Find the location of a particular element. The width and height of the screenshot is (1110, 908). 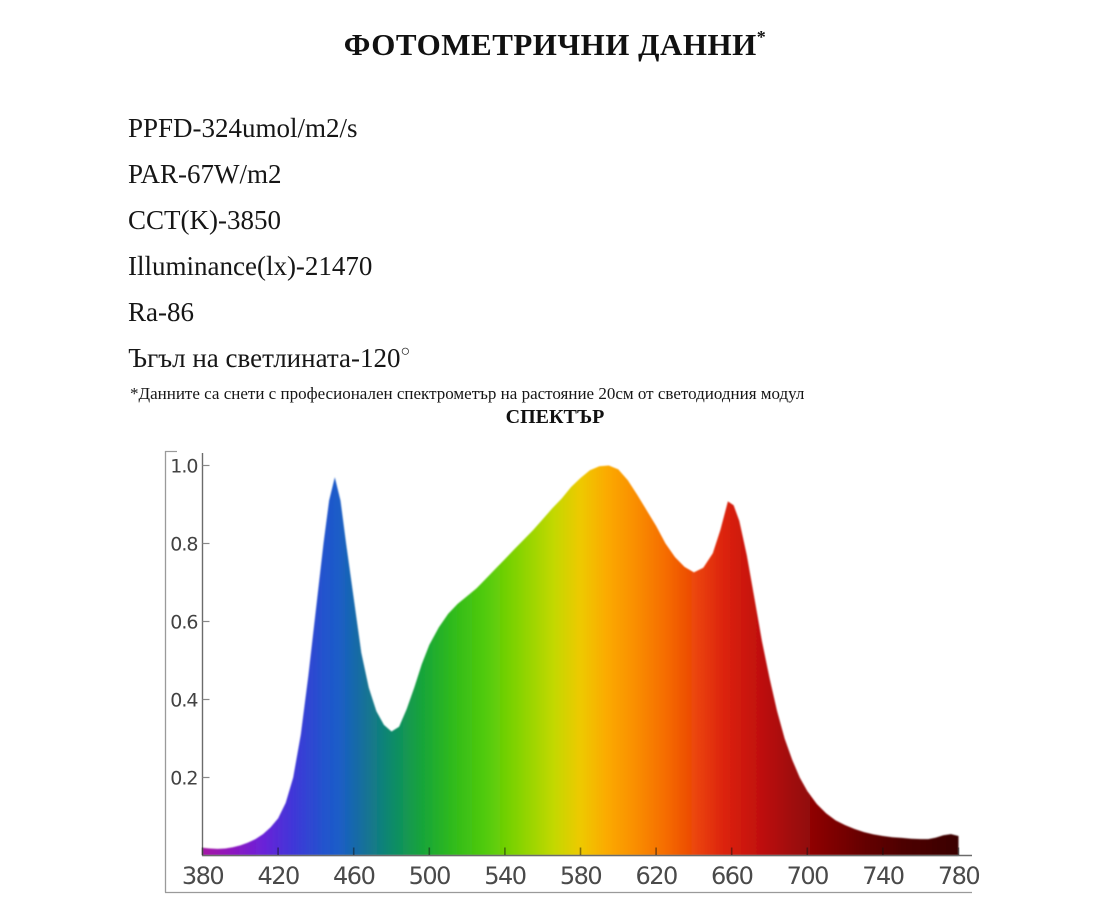

degree-symbol: ○ is located at coordinates (405, 351).